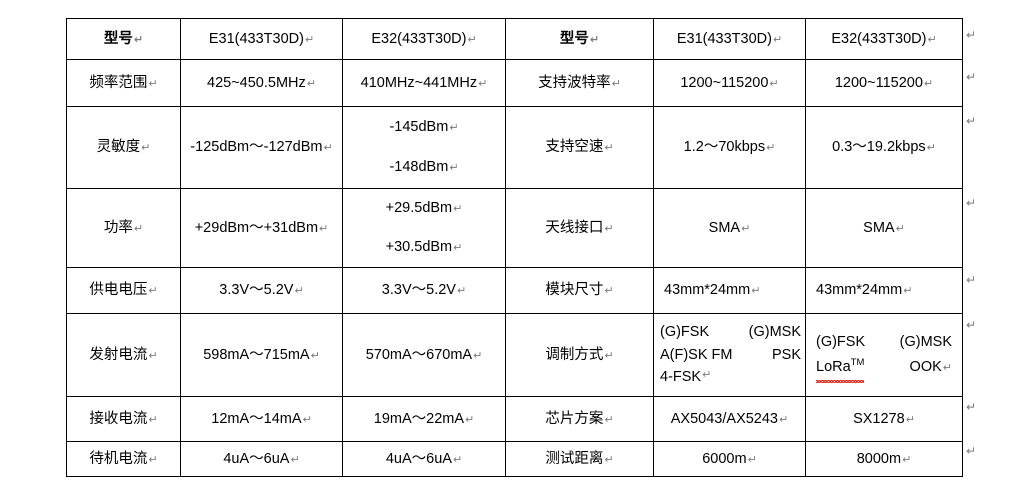 This screenshot has height=484, width=1028. What do you see at coordinates (419, 418) in the screenshot?
I see `cell-text: 19mA～22mA` at bounding box center [419, 418].